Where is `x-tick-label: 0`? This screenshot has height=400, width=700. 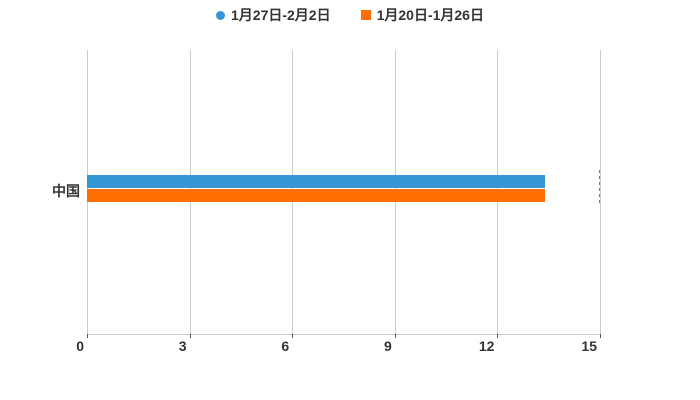
x-tick-label: 0 is located at coordinates (80, 346).